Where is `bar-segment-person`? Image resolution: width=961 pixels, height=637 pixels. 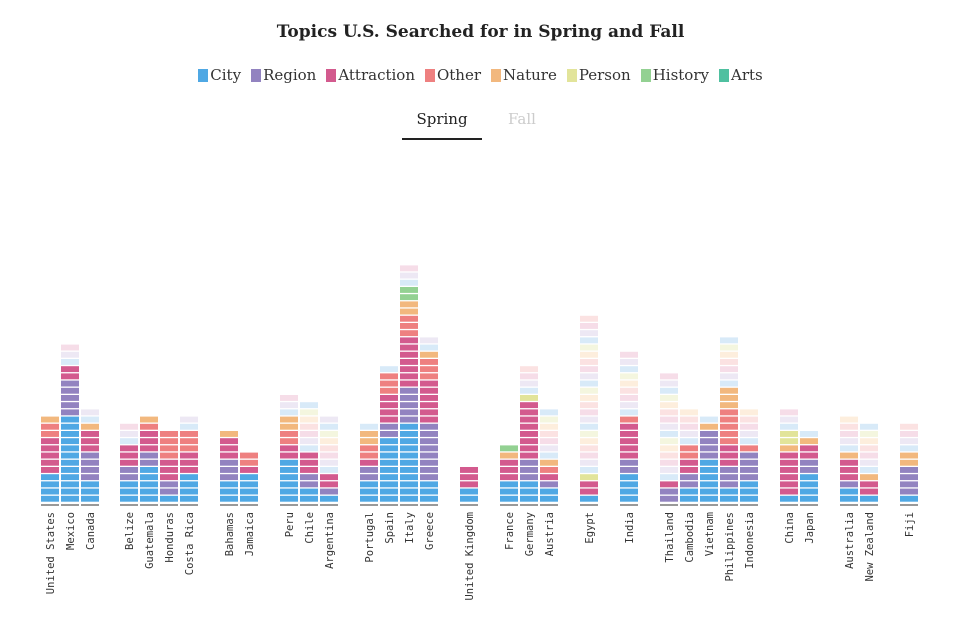 bar-segment-person is located at coordinates (789, 441).